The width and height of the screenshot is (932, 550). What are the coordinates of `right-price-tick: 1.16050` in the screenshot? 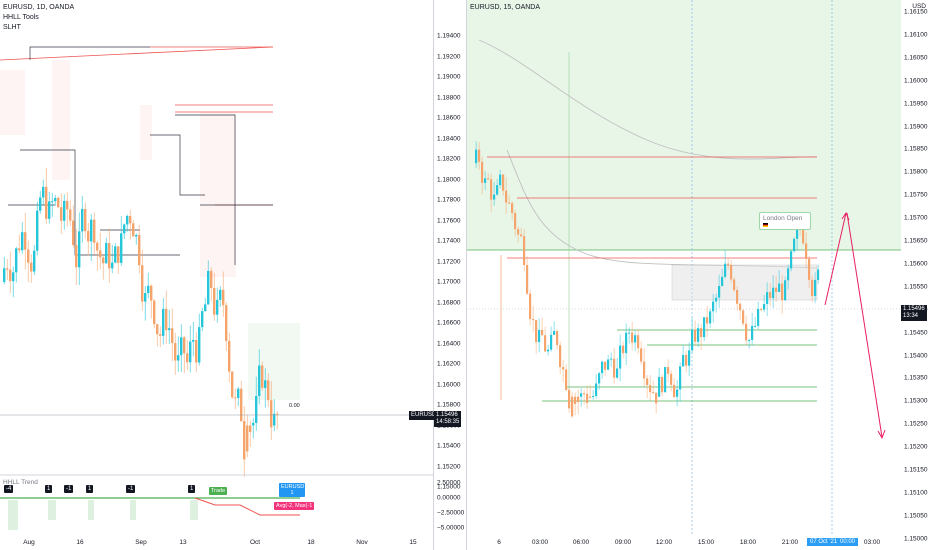 It's located at (916, 58).